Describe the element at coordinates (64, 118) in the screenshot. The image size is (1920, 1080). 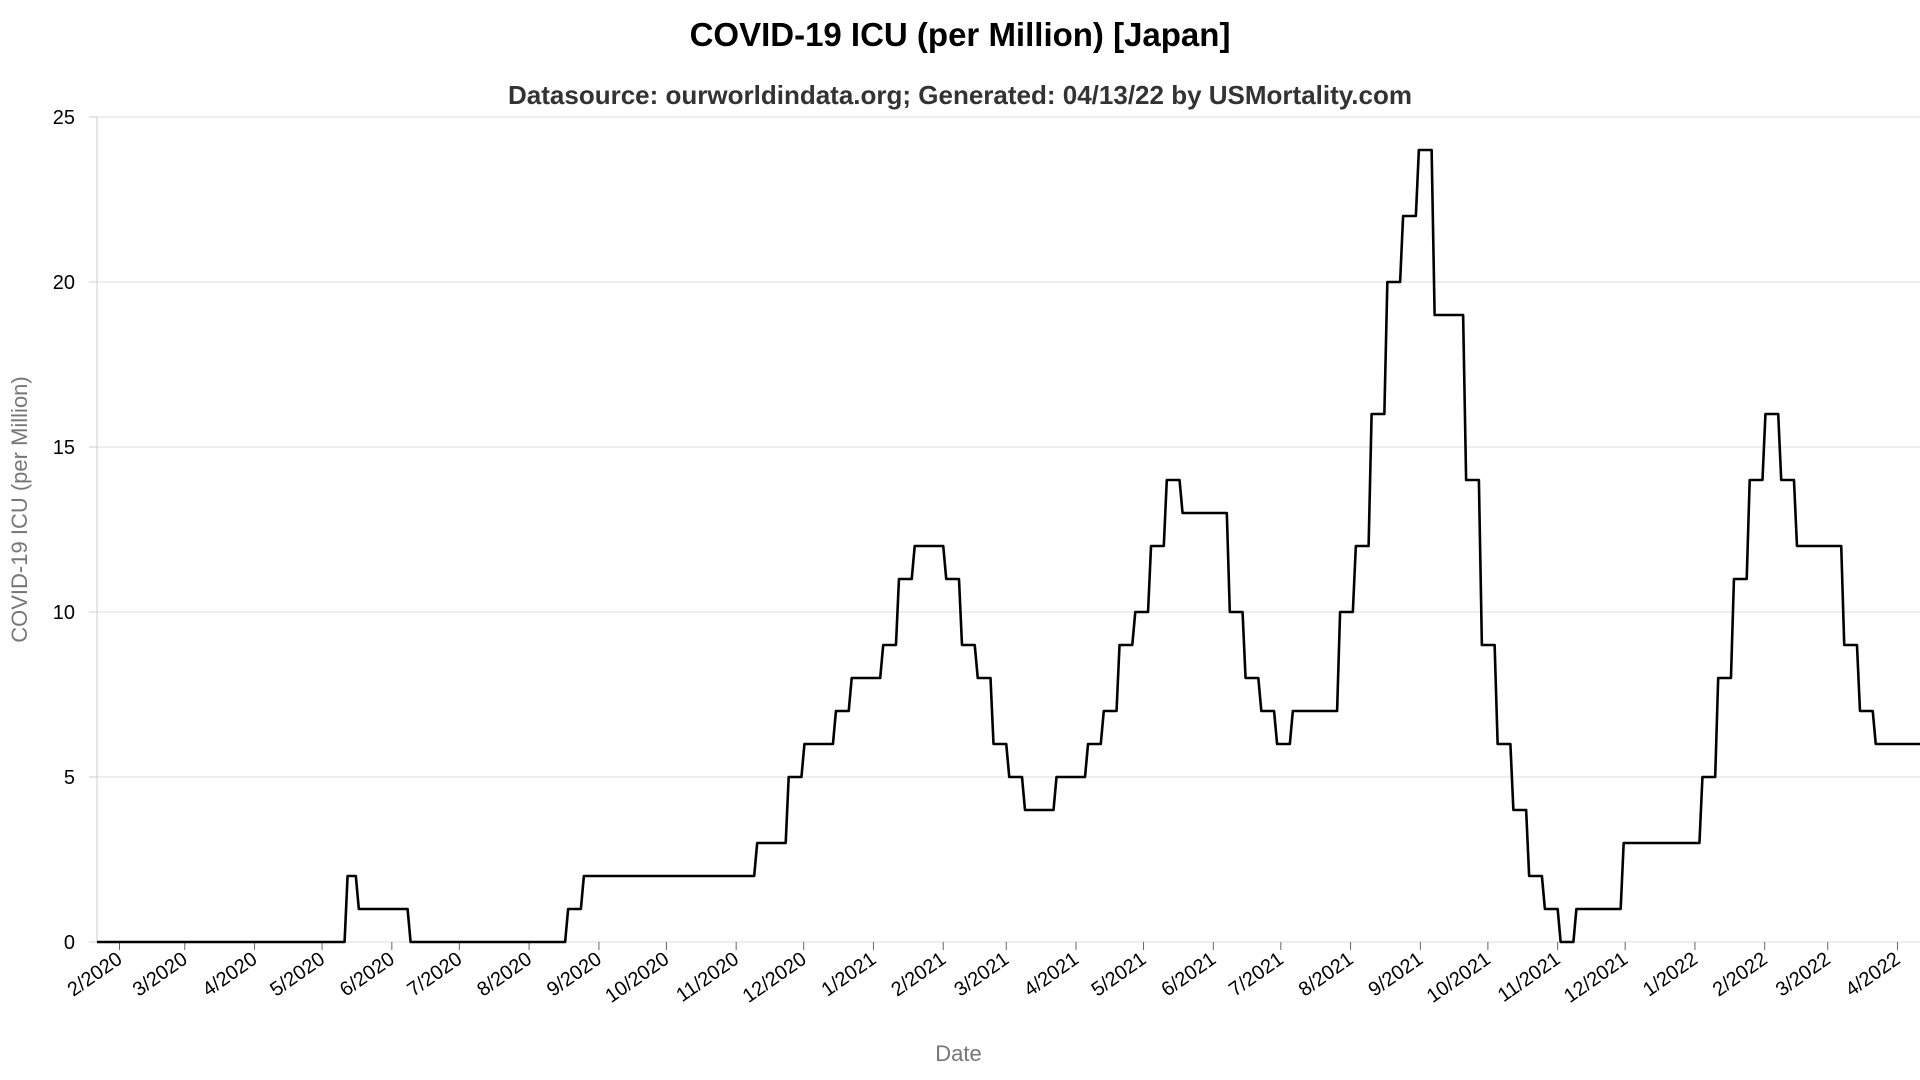
I see `y-tick-label: 25` at that location.